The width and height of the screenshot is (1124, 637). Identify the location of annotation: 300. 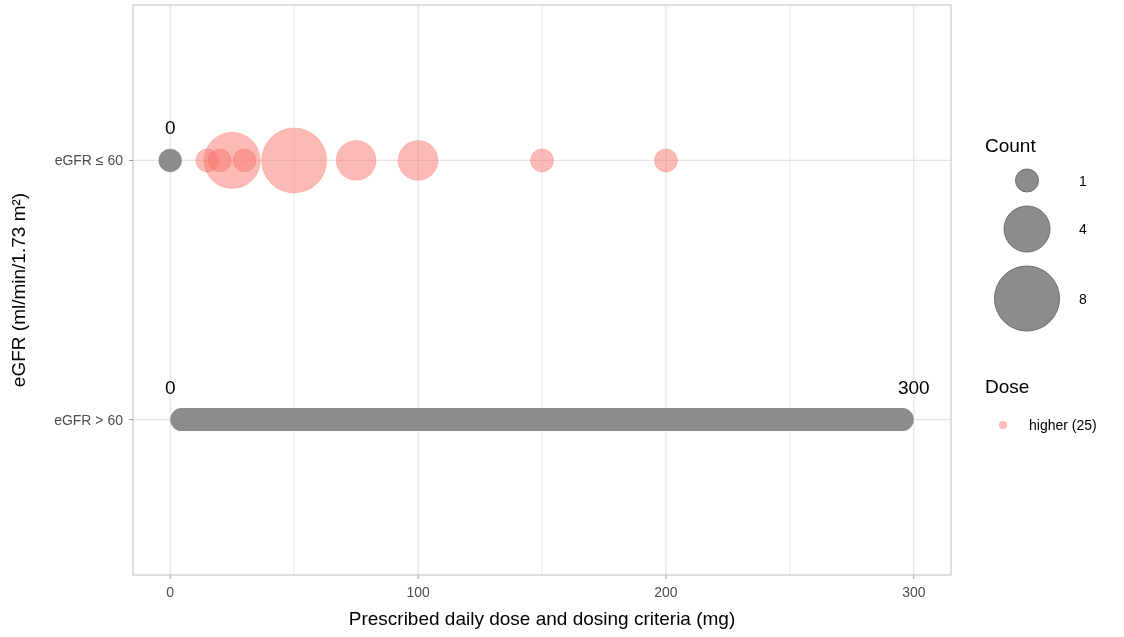
(913, 387).